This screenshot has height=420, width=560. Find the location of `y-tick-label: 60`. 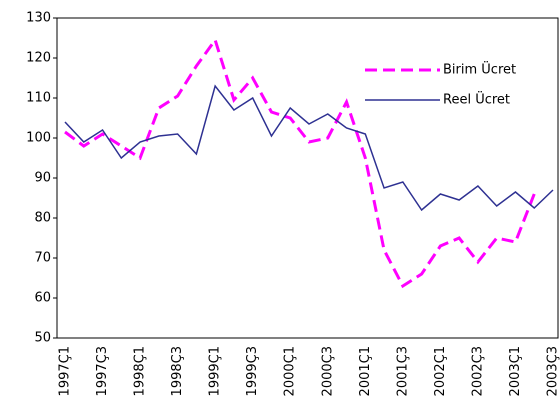

y-tick-label: 60 is located at coordinates (42, 298).